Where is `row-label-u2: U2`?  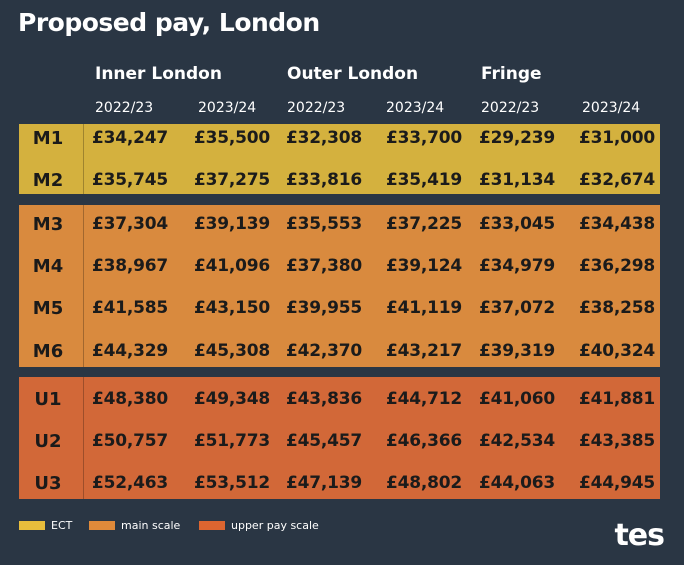
row-label-u2: U2 is located at coordinates (48, 441).